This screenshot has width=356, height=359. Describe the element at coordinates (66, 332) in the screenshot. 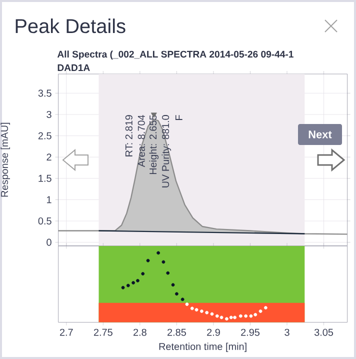

I see `x-tick-label: 2.7` at that location.